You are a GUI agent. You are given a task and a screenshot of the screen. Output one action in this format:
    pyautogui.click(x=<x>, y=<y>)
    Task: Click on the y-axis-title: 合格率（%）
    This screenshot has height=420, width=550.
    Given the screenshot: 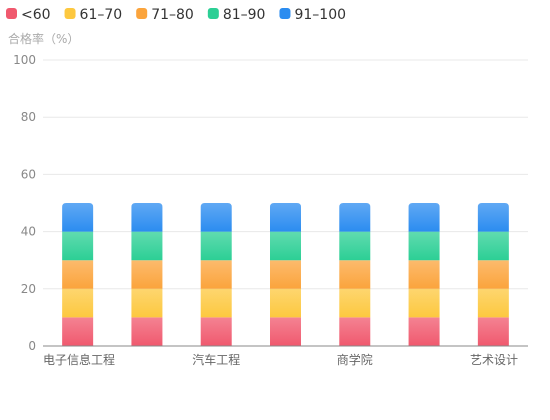 What is the action you would take?
    pyautogui.click(x=43, y=38)
    